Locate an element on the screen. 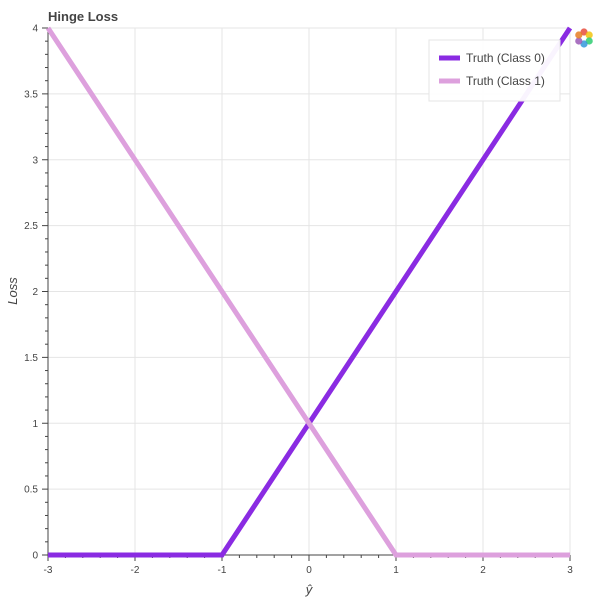 Image resolution: width=600 pixels, height=600 pixels. y-tick-label: 2 is located at coordinates (35, 292).